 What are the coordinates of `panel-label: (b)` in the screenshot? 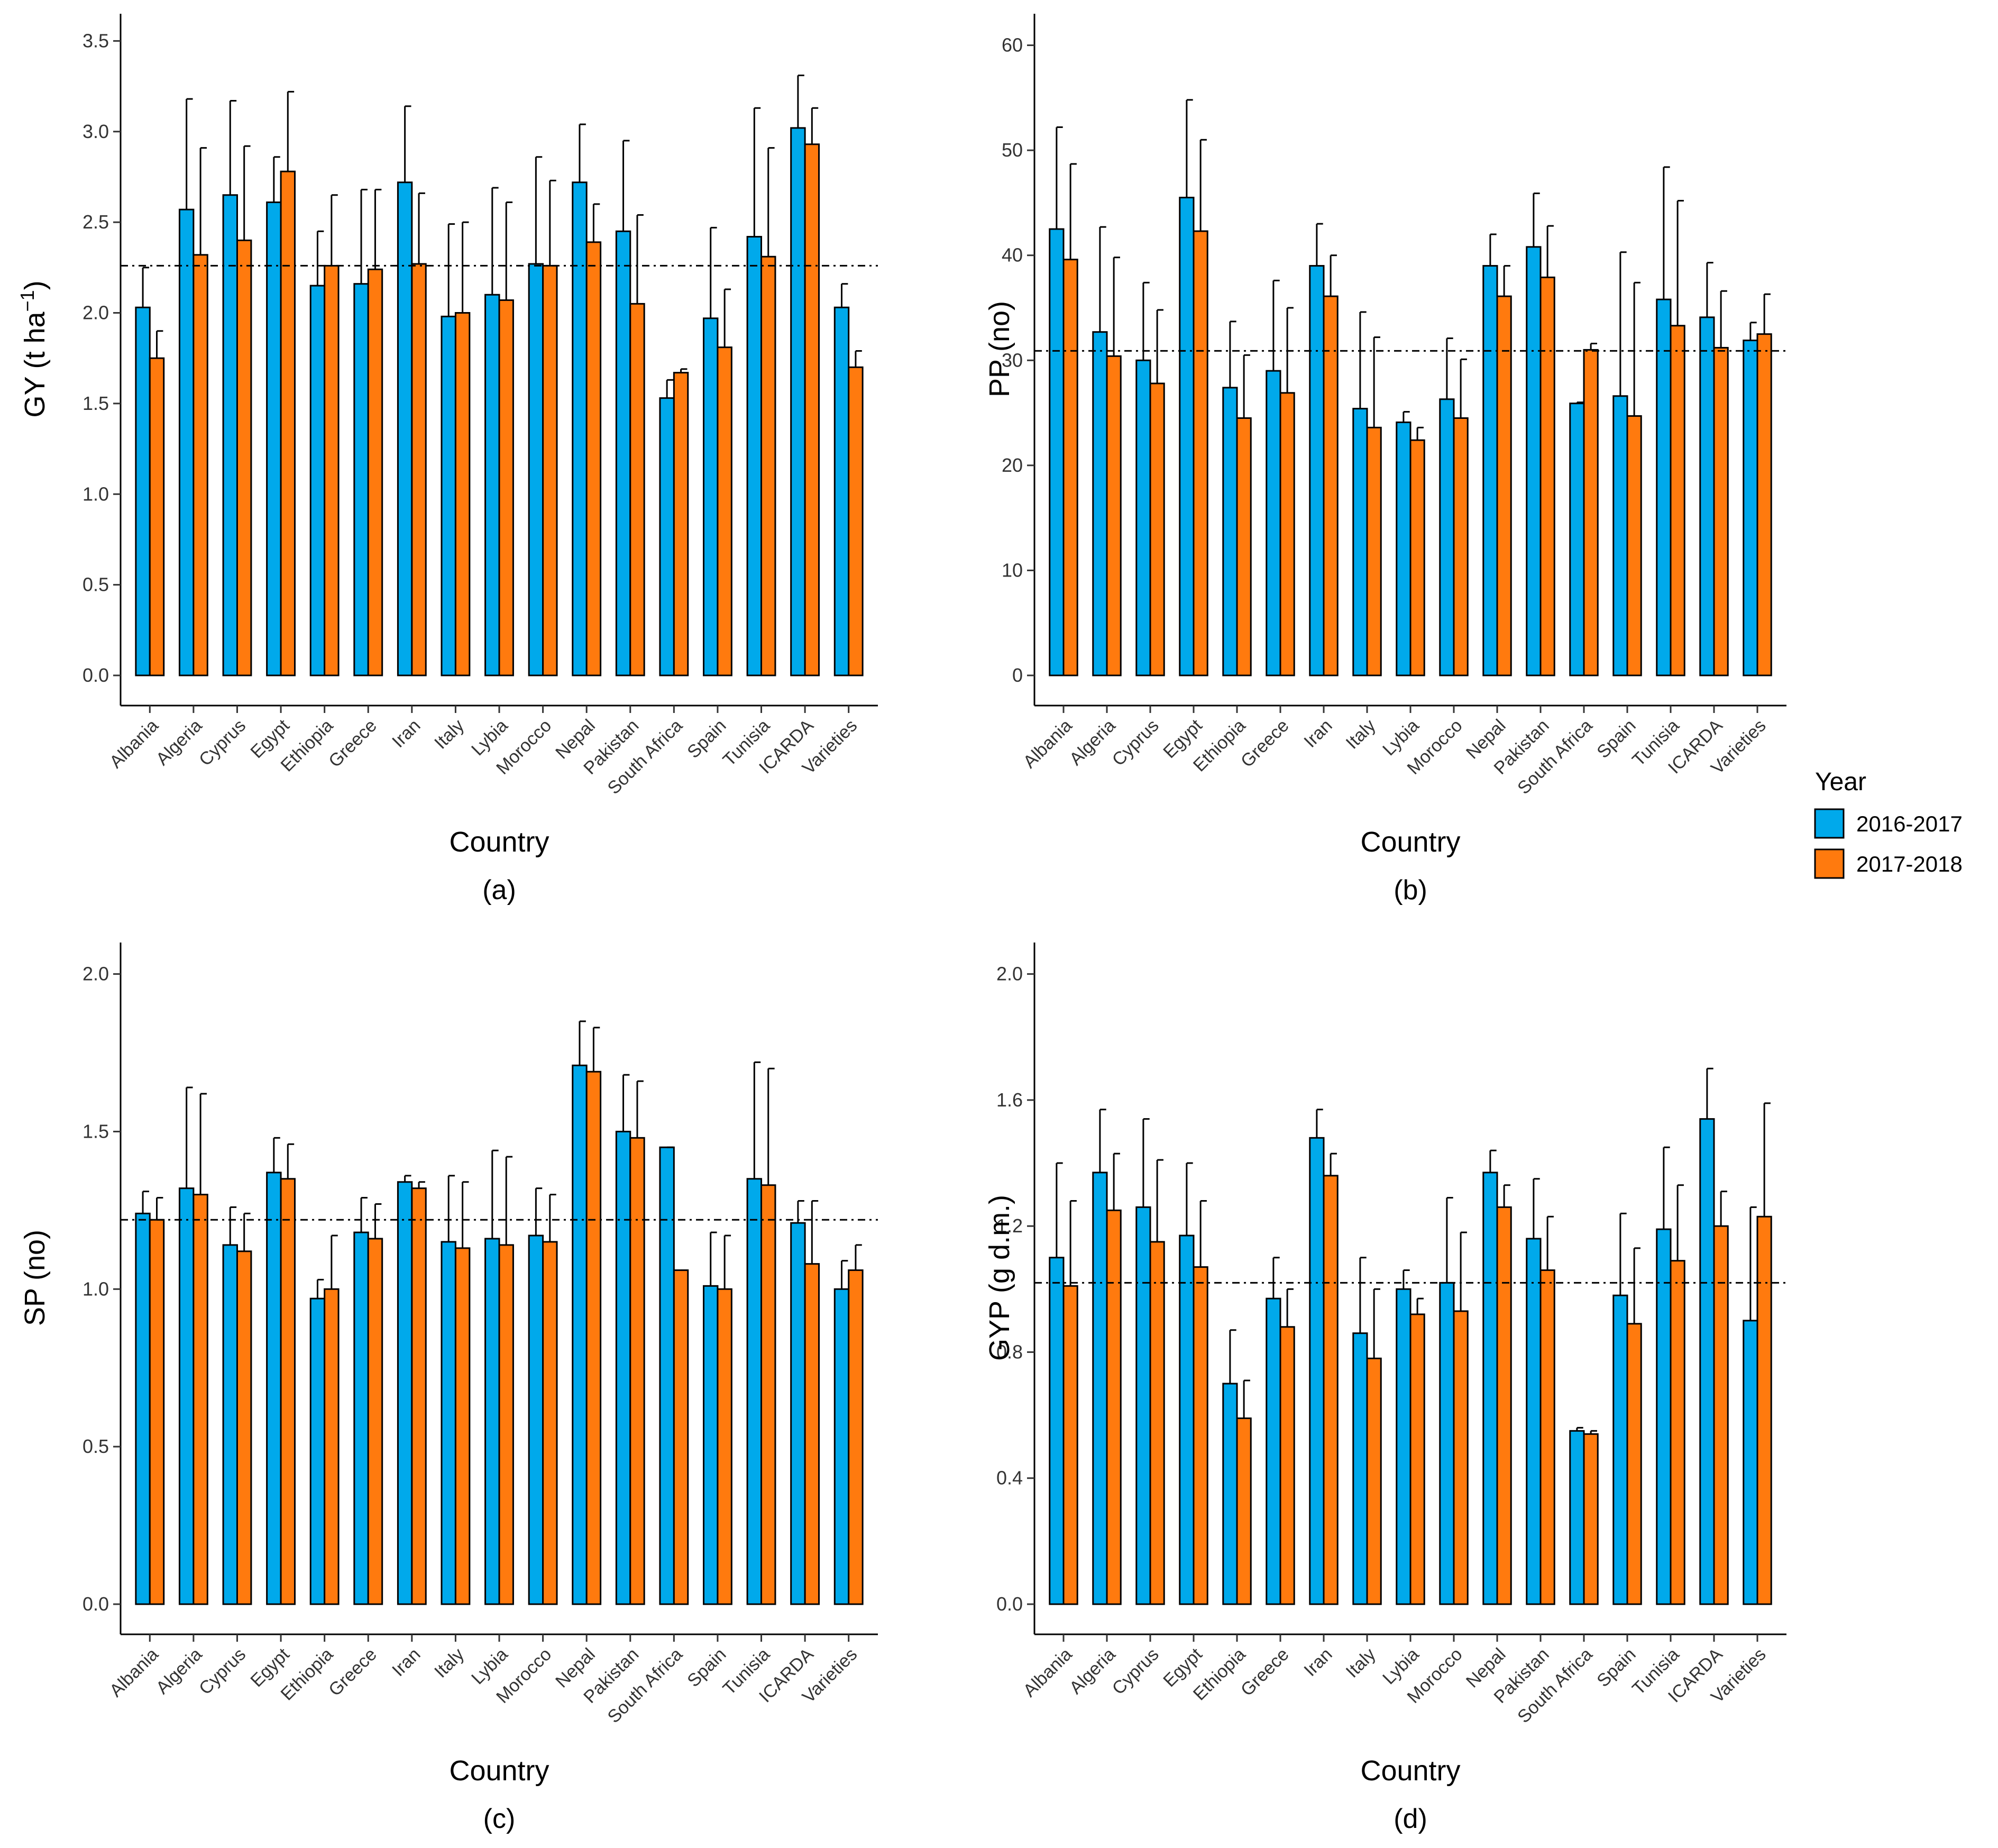 It's located at (1410, 890).